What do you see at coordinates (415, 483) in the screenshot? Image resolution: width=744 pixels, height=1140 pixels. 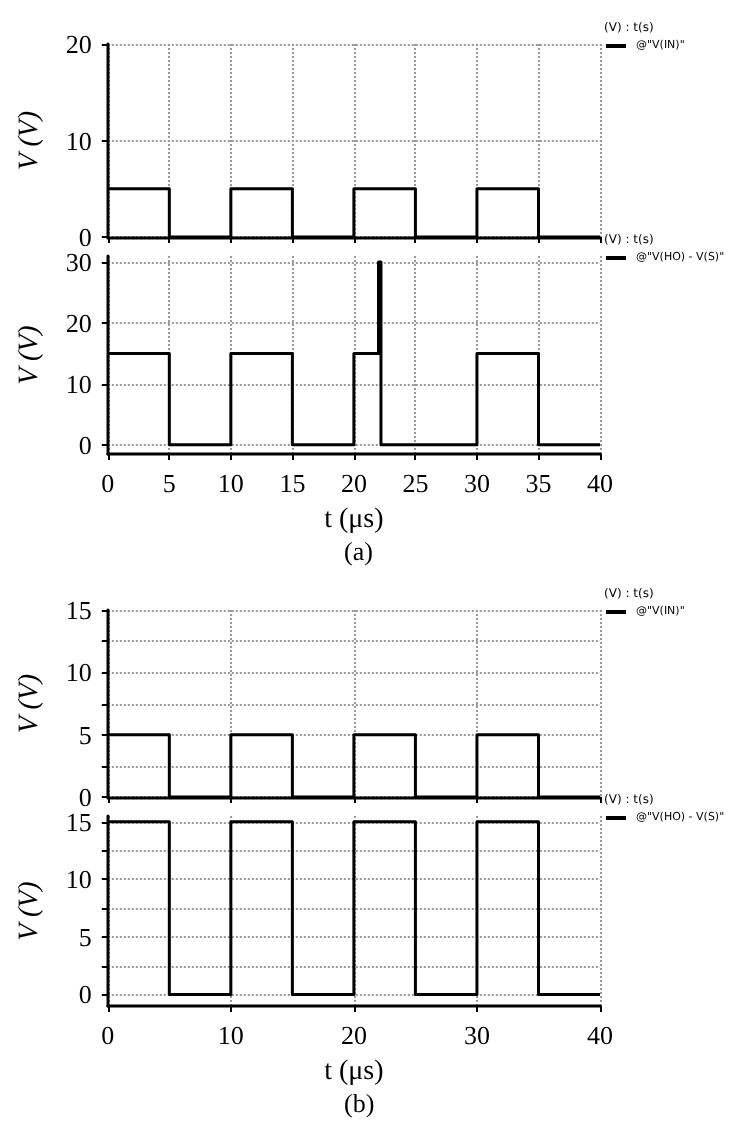 I see `x-tick-label: 25` at bounding box center [415, 483].